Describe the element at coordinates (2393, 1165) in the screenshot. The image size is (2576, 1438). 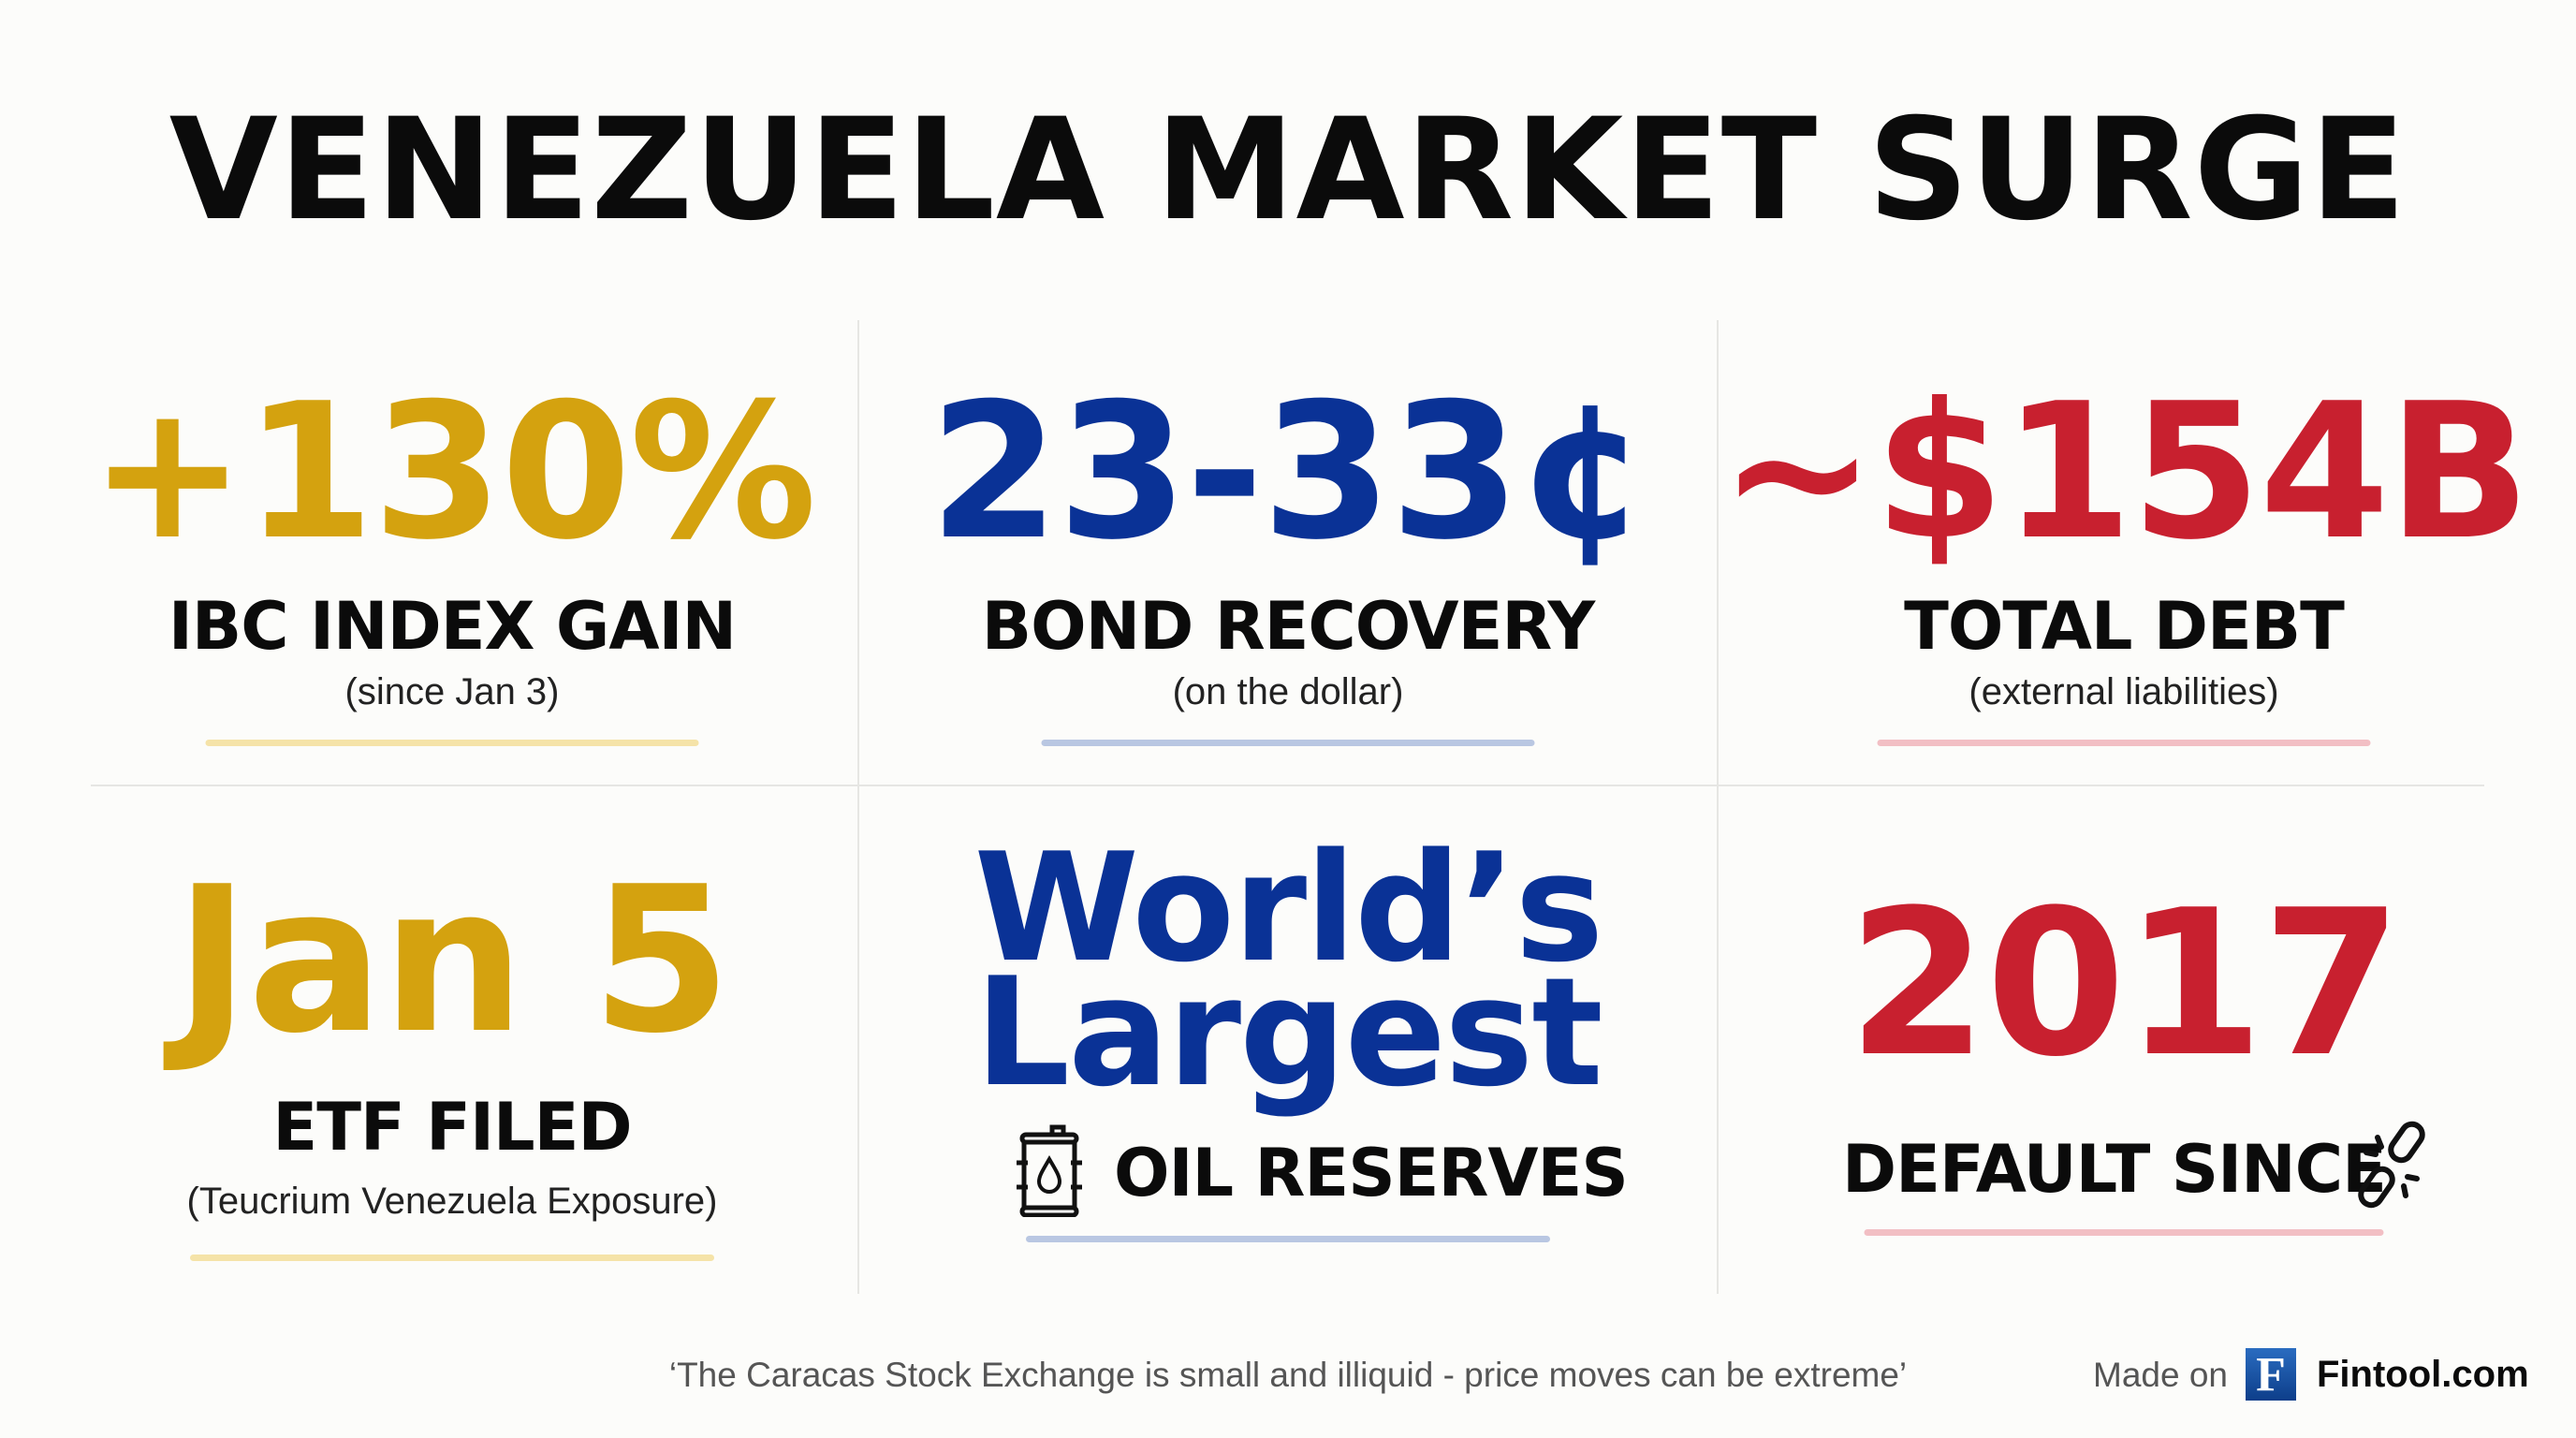
I see `broken-chain-icon` at that location.